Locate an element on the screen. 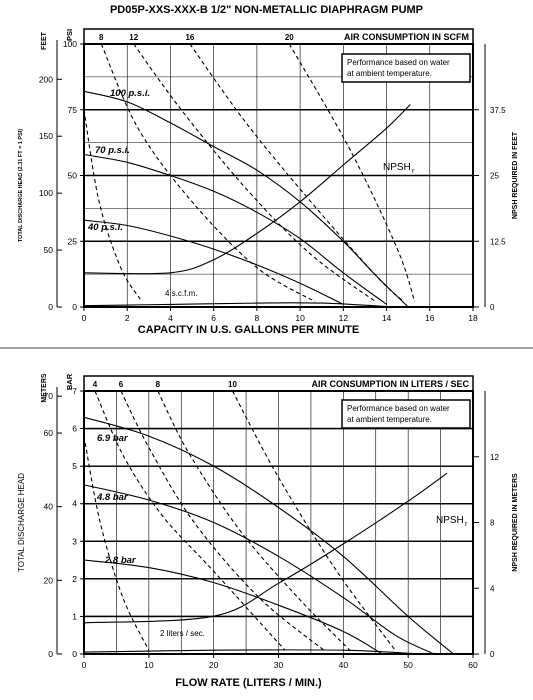  npsh-tick-label: 8 is located at coordinates (492, 523).